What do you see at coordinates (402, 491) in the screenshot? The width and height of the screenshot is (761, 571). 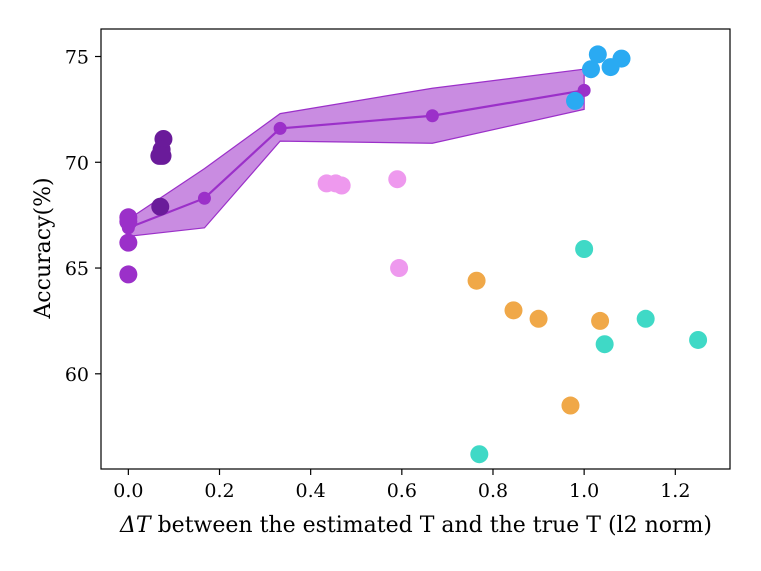 I see `x-tick-label: 0.6` at bounding box center [402, 491].